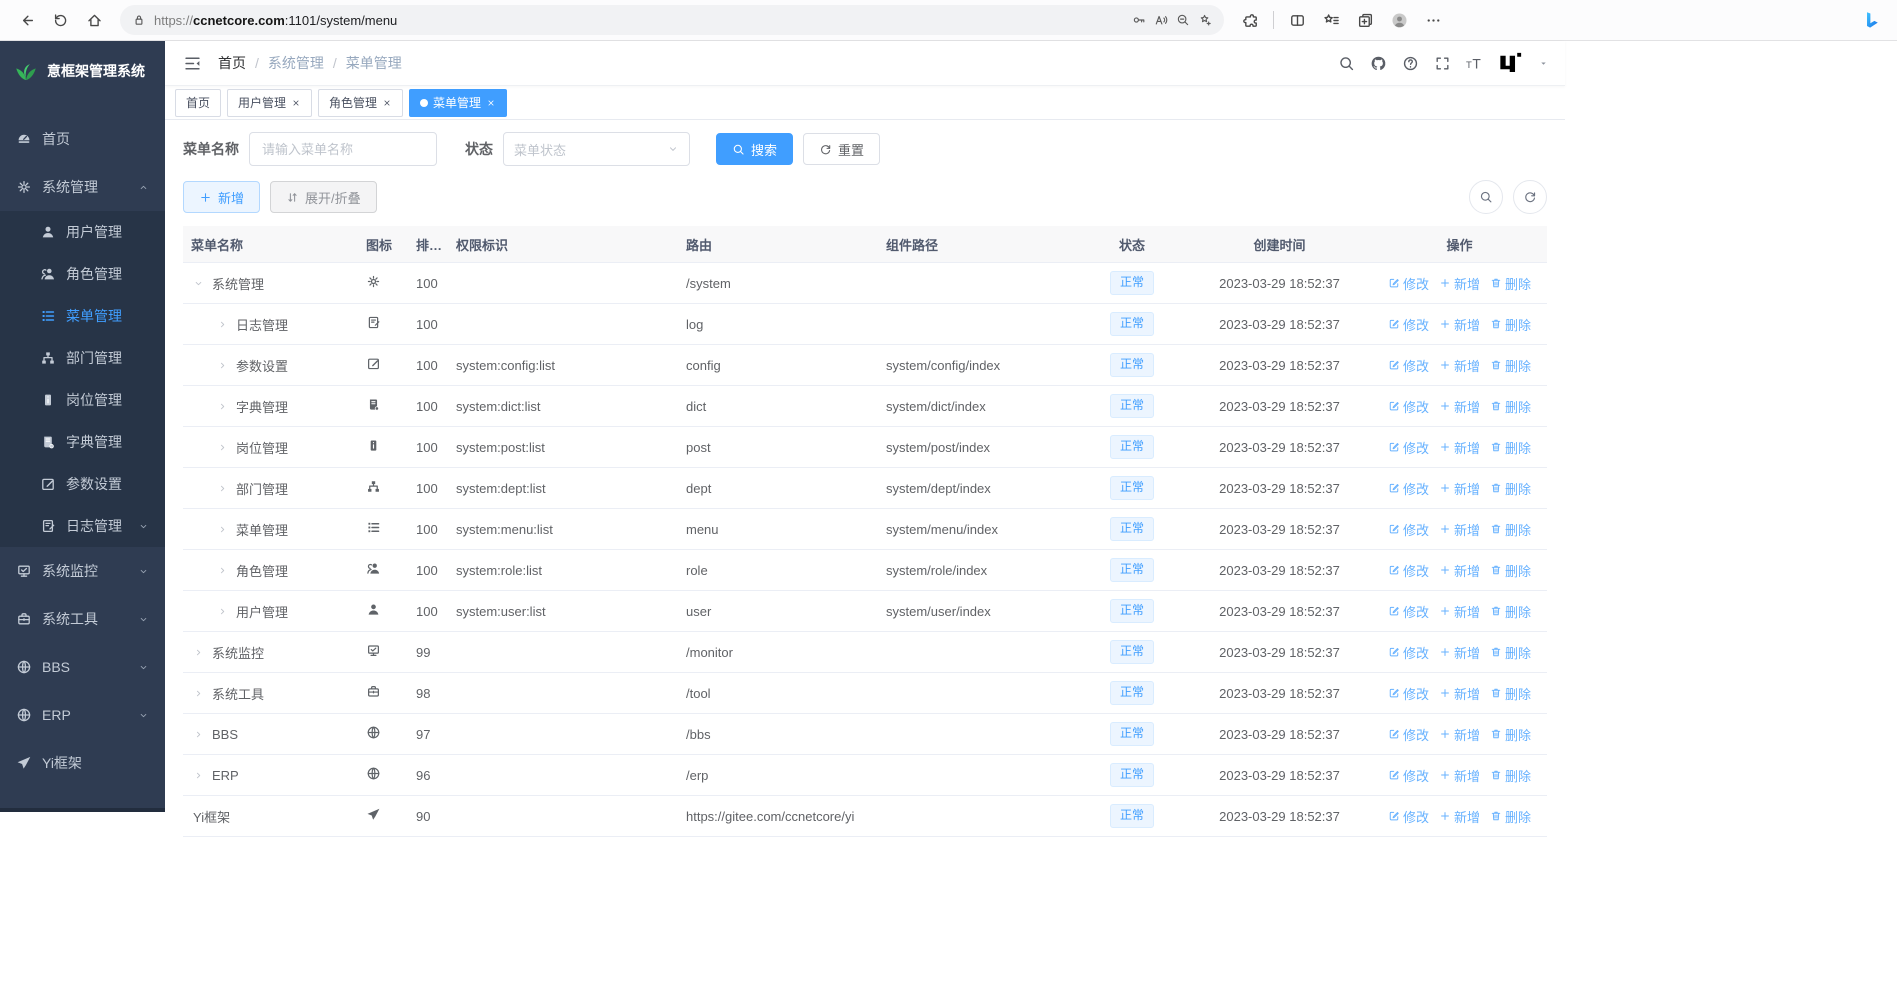  Describe the element at coordinates (222, 197) in the screenshot. I see `add-button: 新增` at that location.